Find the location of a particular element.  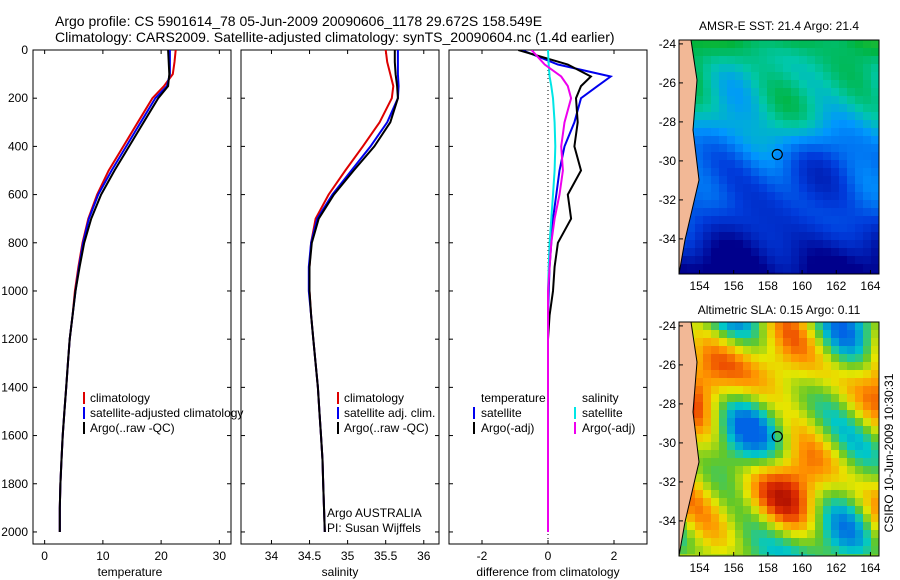

map-lon-tick-label: 164 is located at coordinates (870, 286).